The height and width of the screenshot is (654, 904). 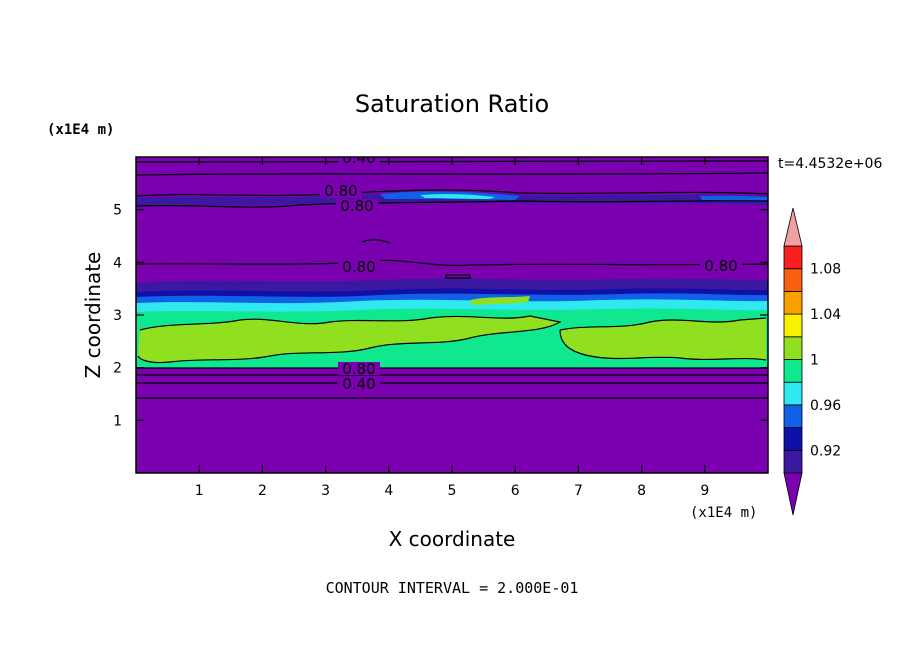 What do you see at coordinates (93, 315) in the screenshot?
I see `y-axis-title: Z coordinate` at bounding box center [93, 315].